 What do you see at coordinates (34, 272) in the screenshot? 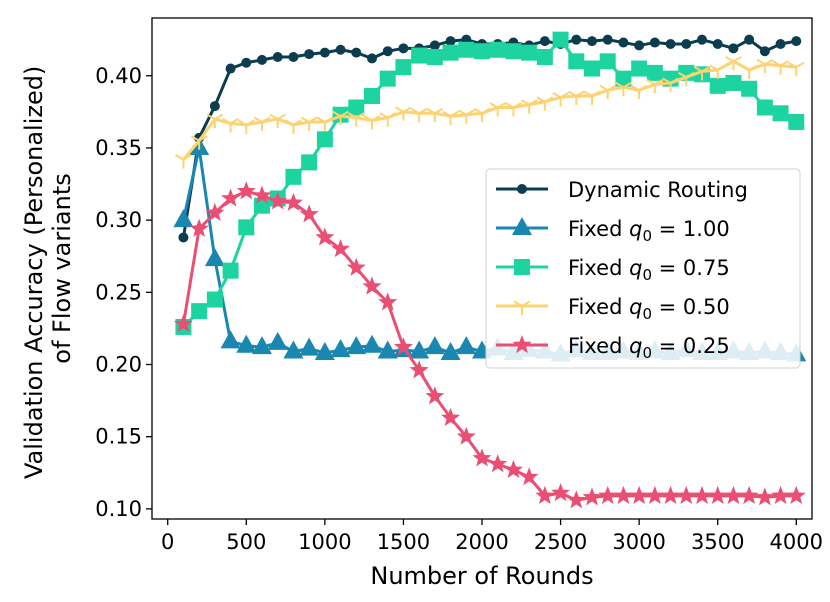
I see `y-axis-label-line-1: Validation Accuracy (Personalized)` at bounding box center [34, 272].